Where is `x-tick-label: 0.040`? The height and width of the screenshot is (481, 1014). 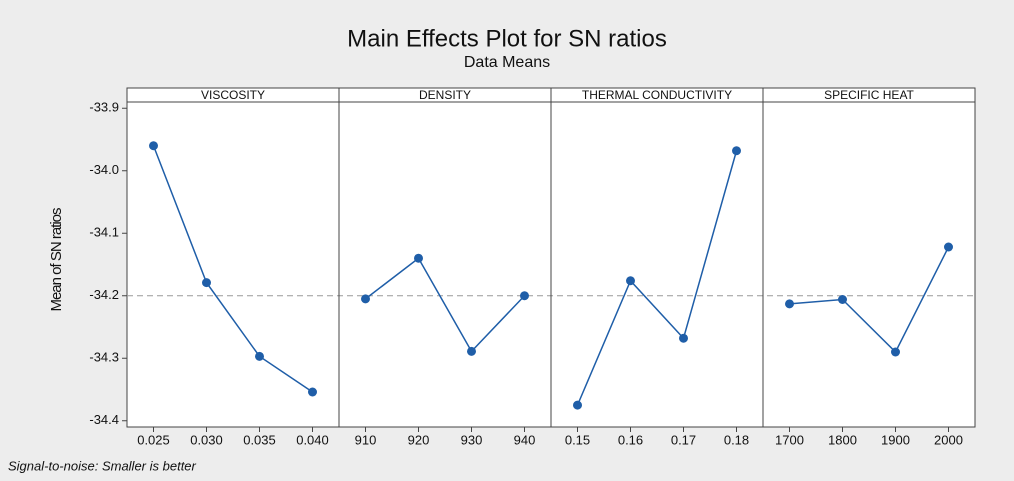 x-tick-label: 0.040 is located at coordinates (312, 439).